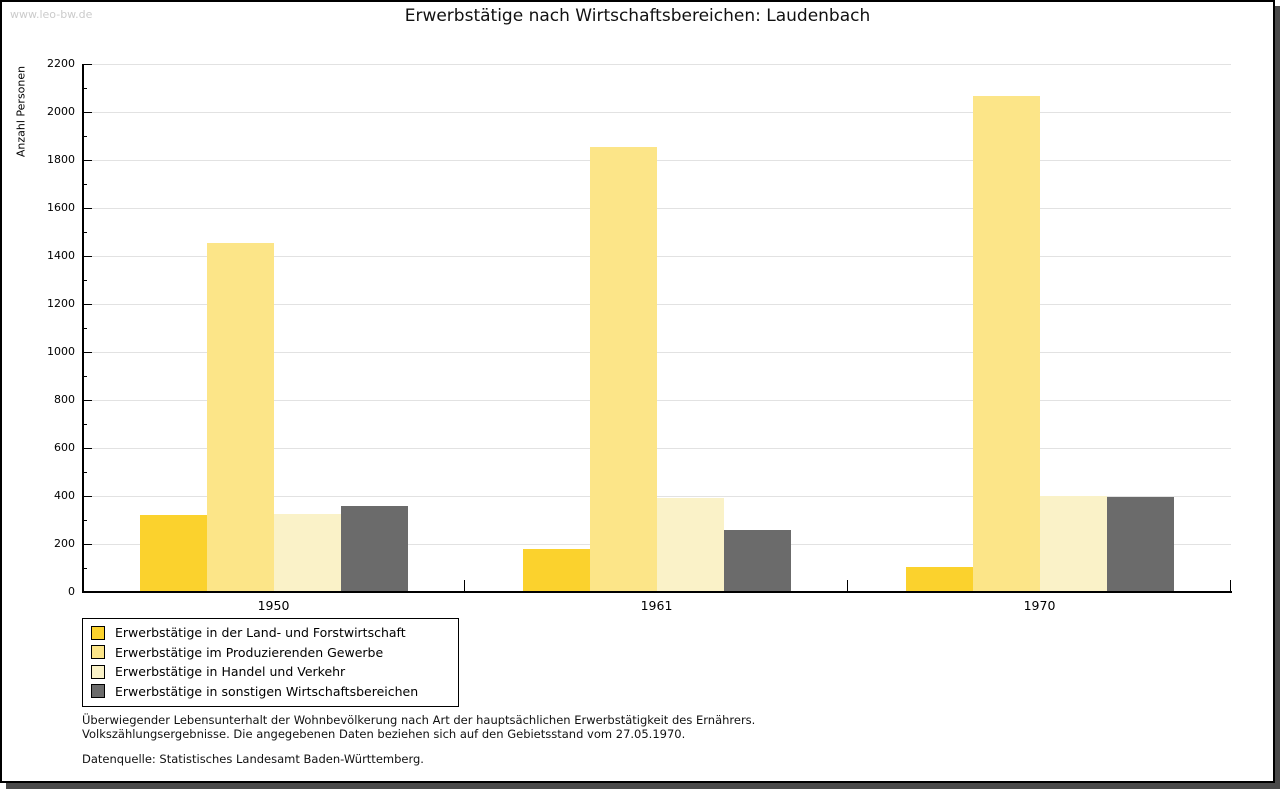 The image size is (1280, 791). I want to click on y-tick-label-800: 800, so click(64, 399).